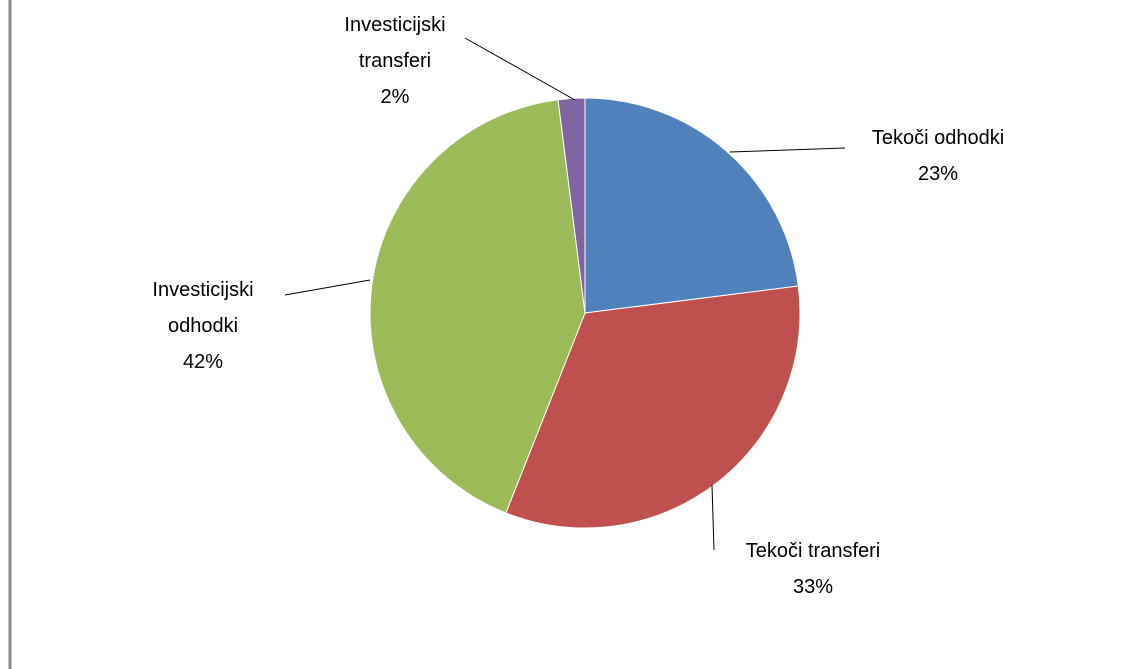 Image resolution: width=1146 pixels, height=669 pixels. Describe the element at coordinates (938, 156) in the screenshot. I see `data-label: Tekoči odhodki 23%` at that location.